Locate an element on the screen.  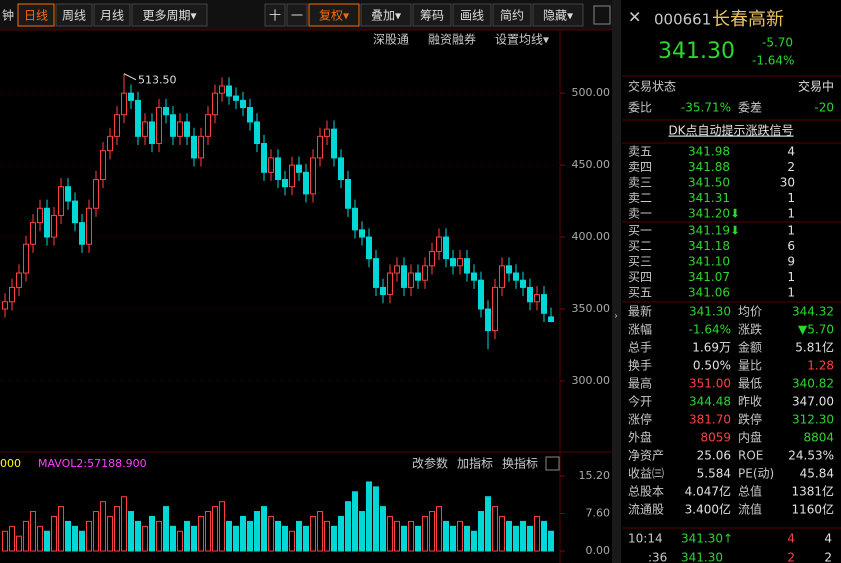
sub-link: 设置均线▾ is located at coordinates (522, 40).